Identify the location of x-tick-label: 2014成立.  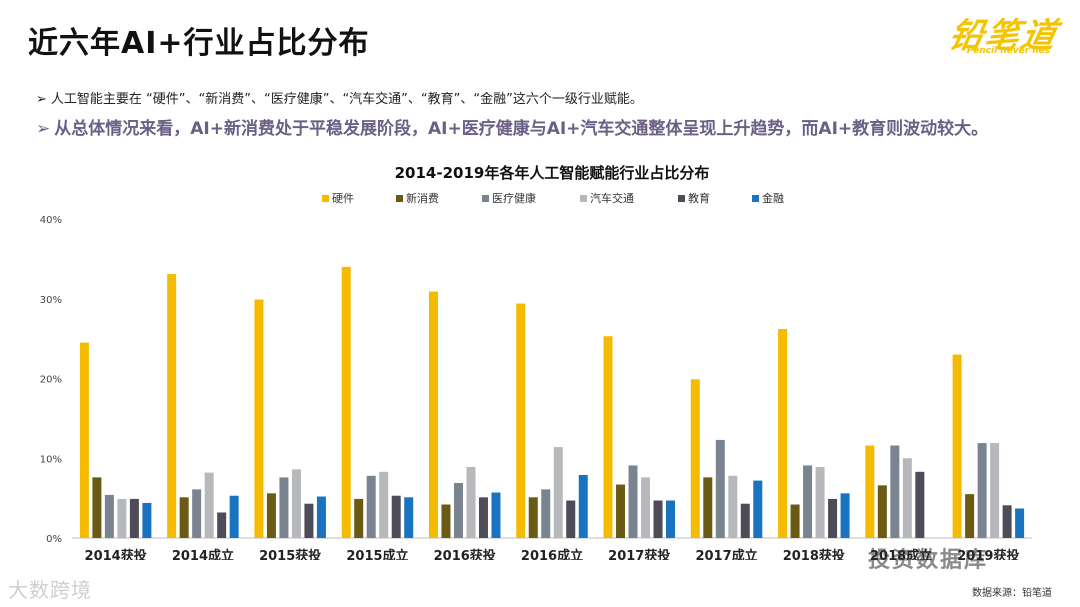
(203, 554).